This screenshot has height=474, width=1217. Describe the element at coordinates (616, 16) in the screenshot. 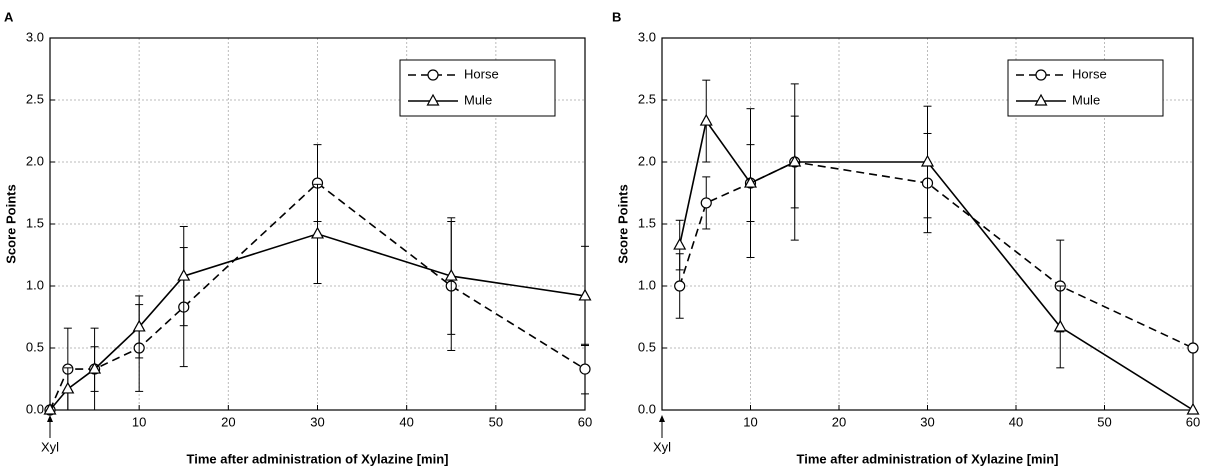

I see `panel-label: B` at that location.